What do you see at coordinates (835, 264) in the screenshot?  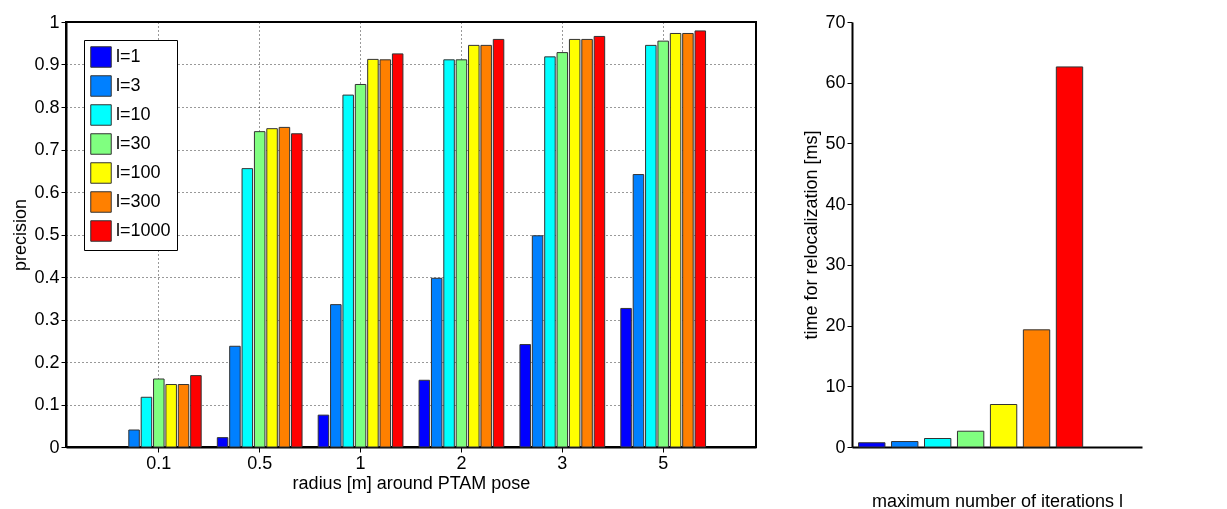 I see `y-tick-label: 30` at bounding box center [835, 264].